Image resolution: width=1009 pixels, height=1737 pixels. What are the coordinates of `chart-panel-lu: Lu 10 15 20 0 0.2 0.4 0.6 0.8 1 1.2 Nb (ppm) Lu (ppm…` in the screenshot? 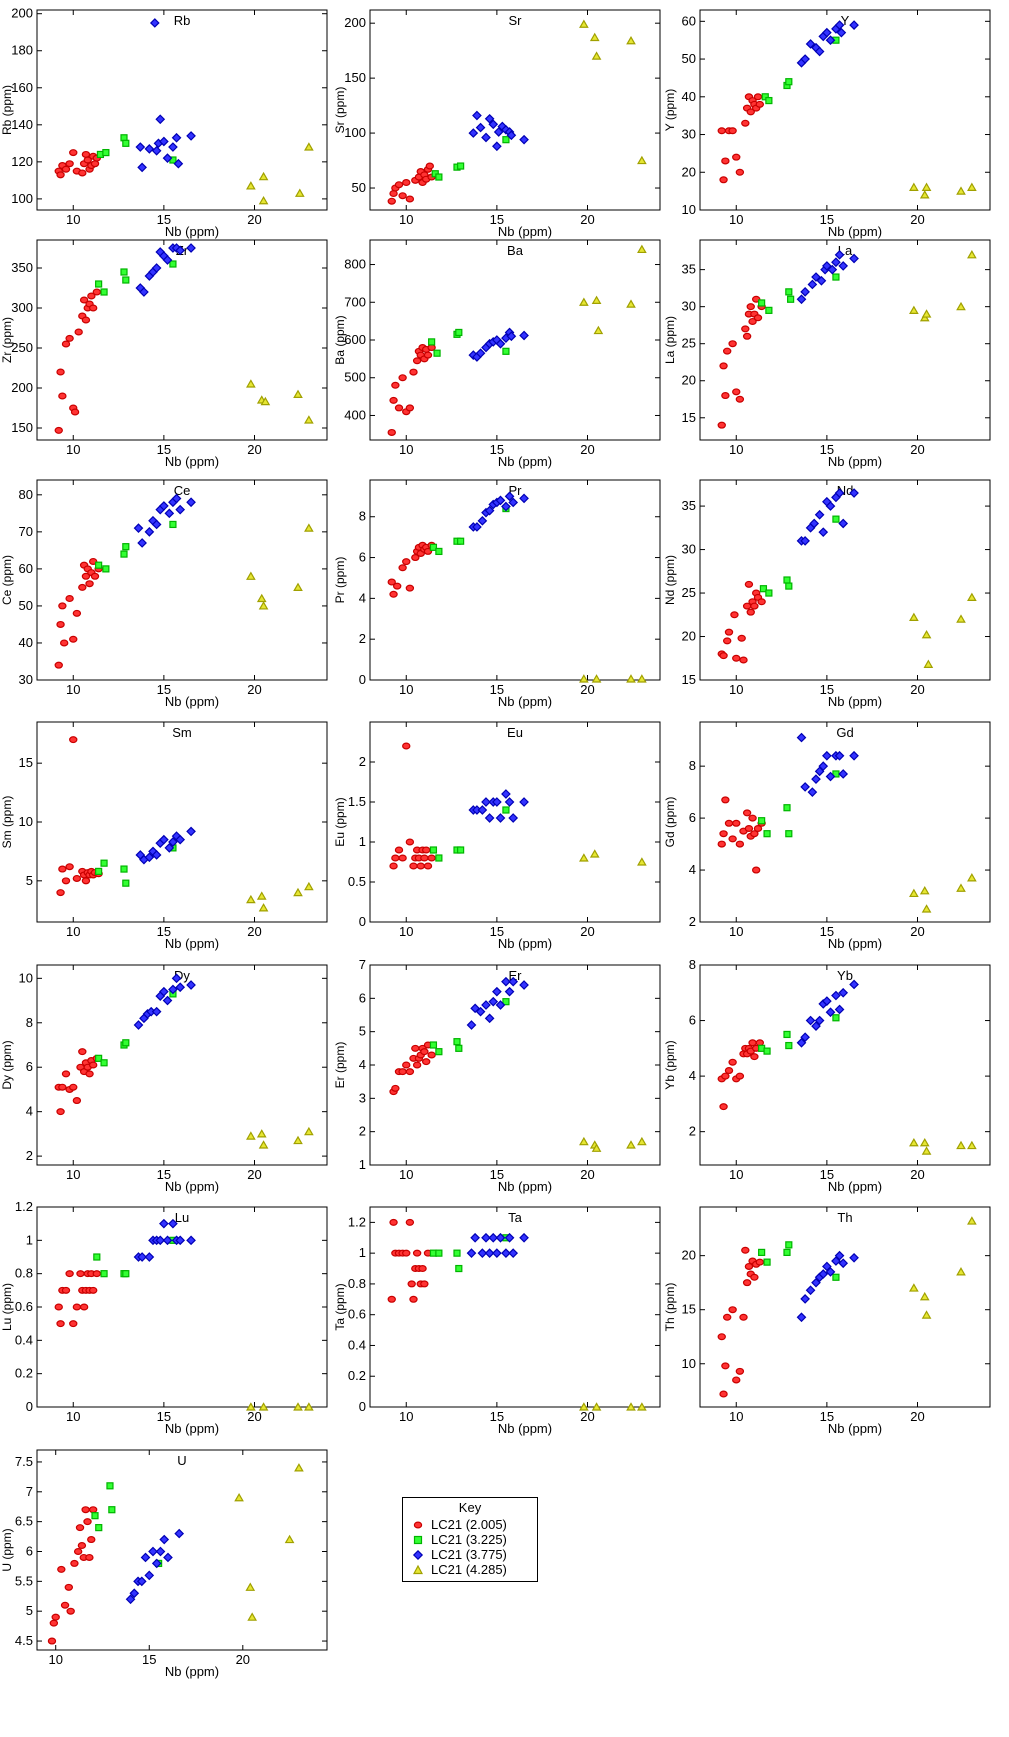 It's located at (164, 1317).